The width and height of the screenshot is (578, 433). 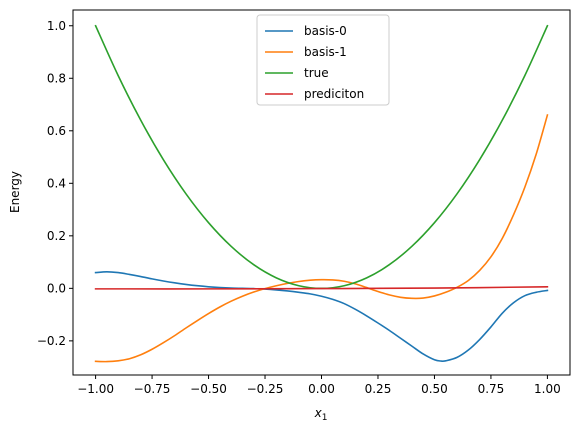 I want to click on y-tick-label: 1.0, so click(x=56, y=26).